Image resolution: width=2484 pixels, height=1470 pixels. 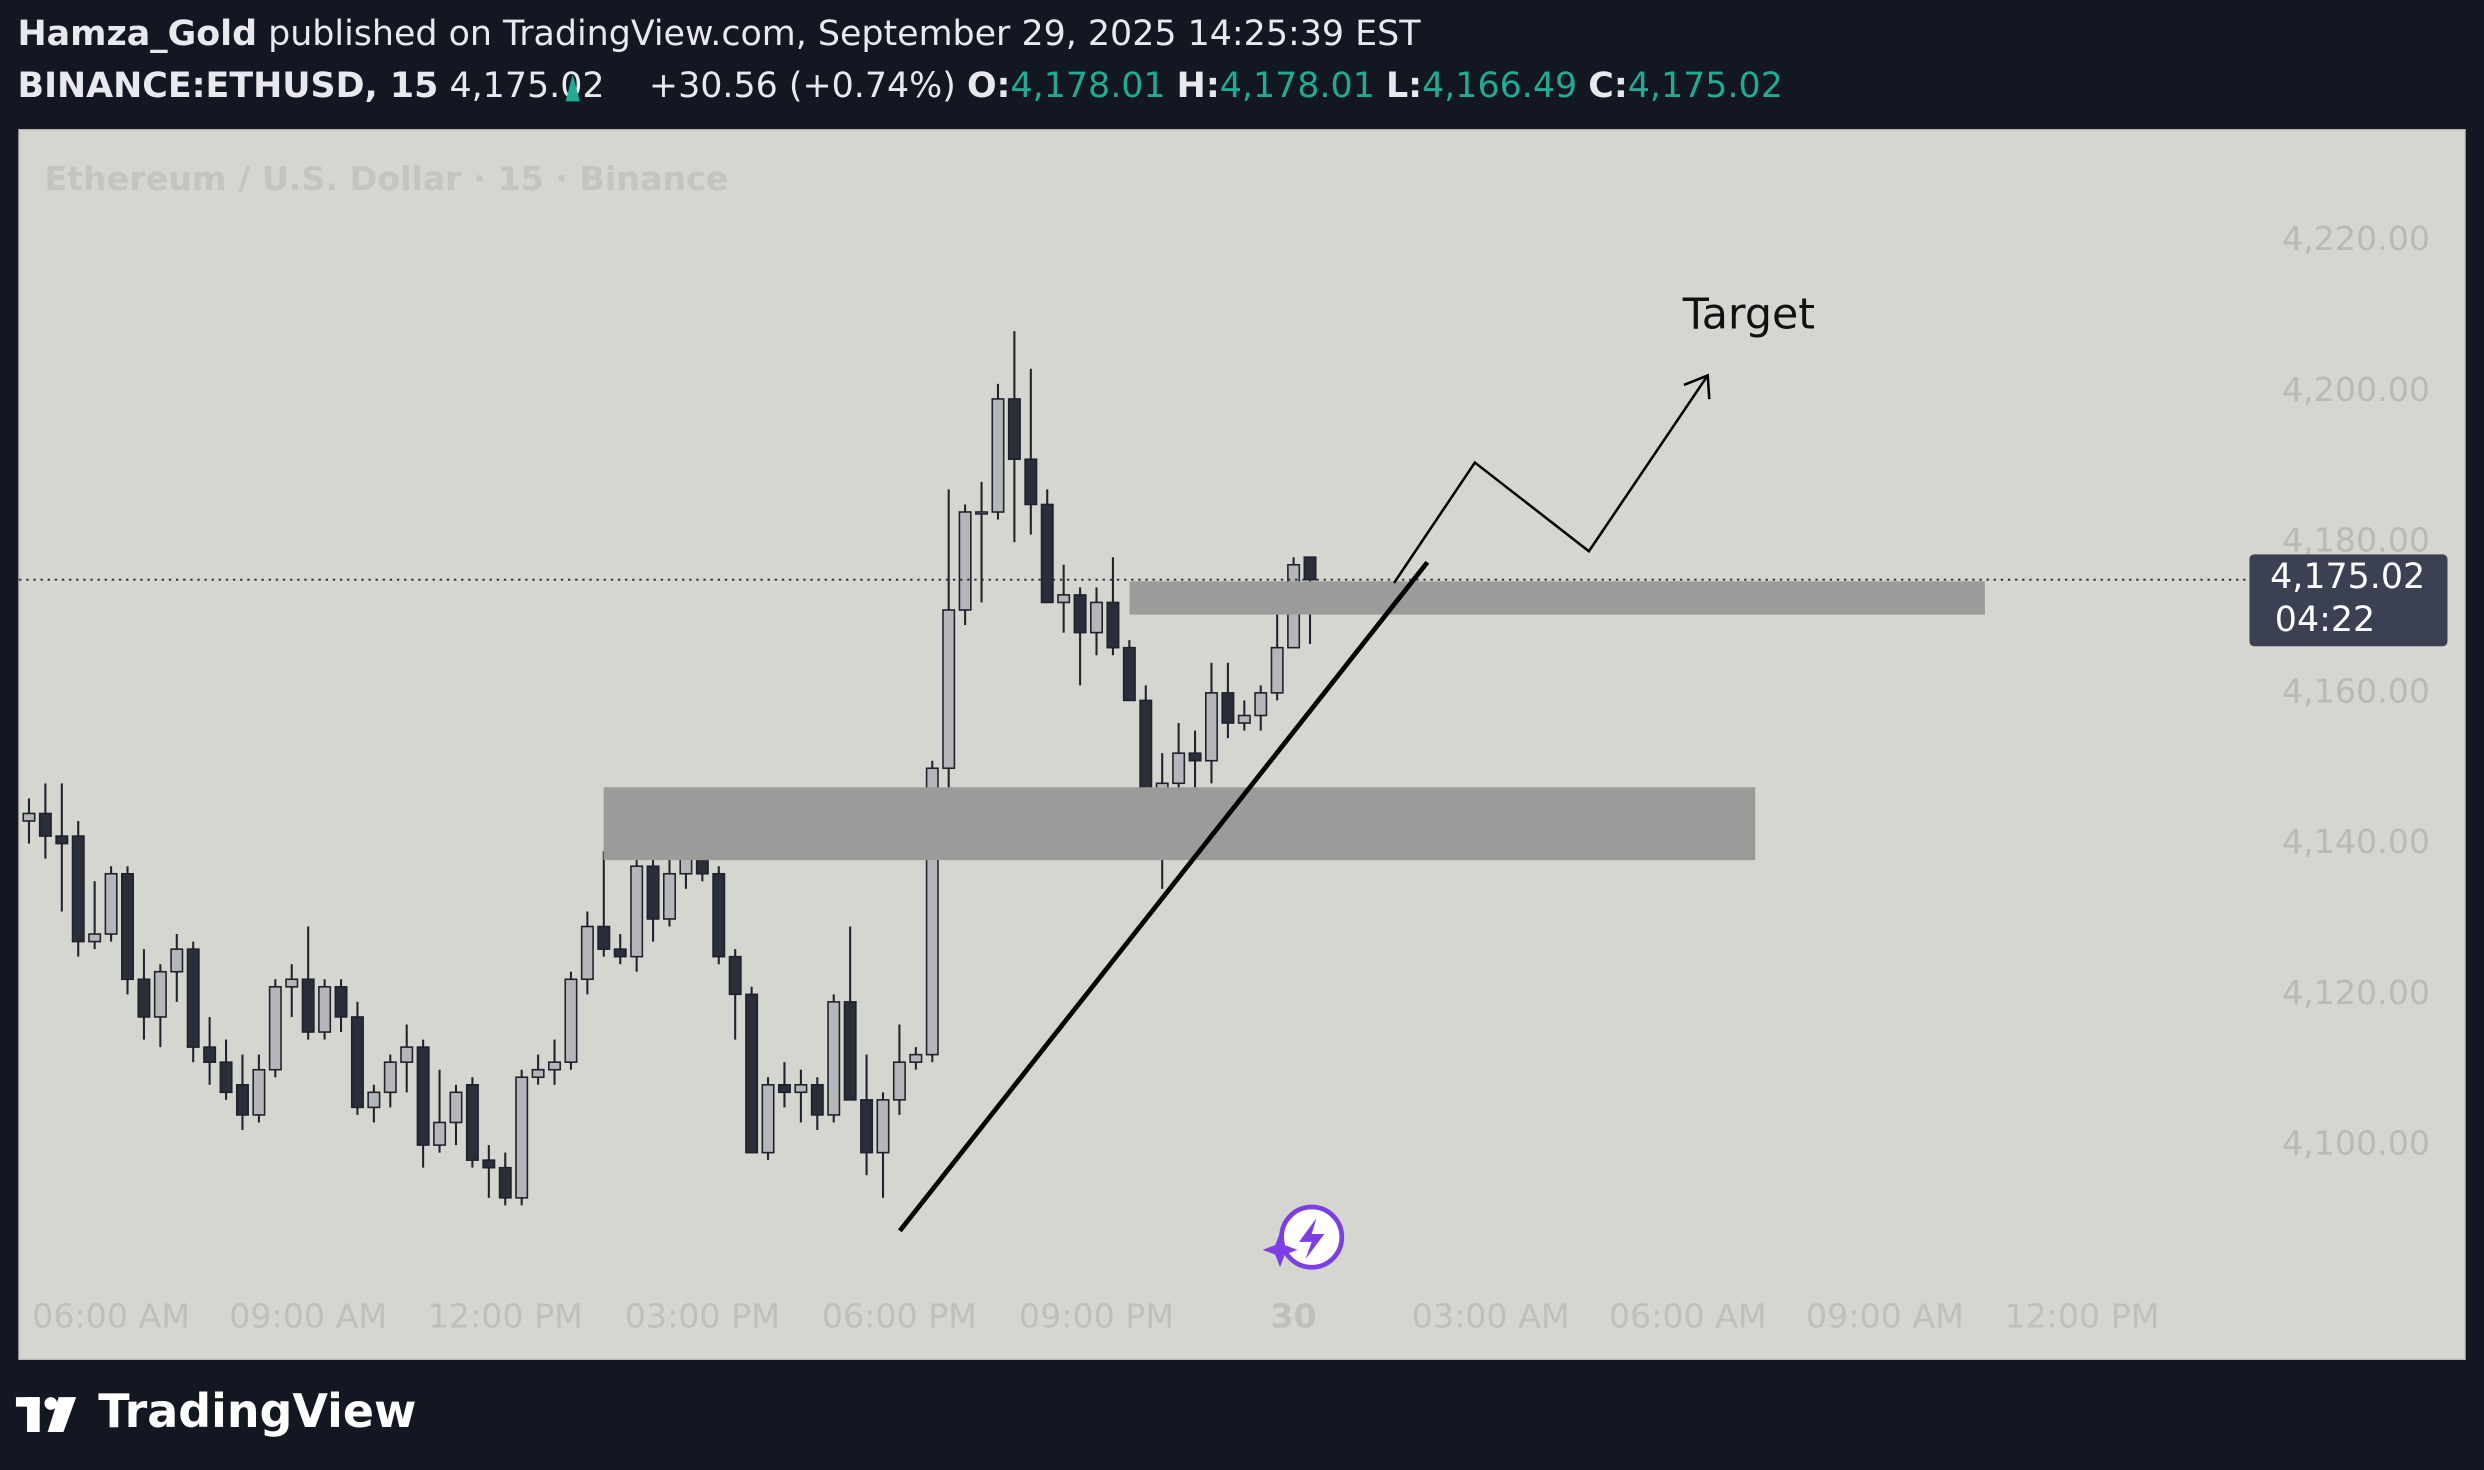 What do you see at coordinates (1551, 479) in the screenshot?
I see `projection-path` at bounding box center [1551, 479].